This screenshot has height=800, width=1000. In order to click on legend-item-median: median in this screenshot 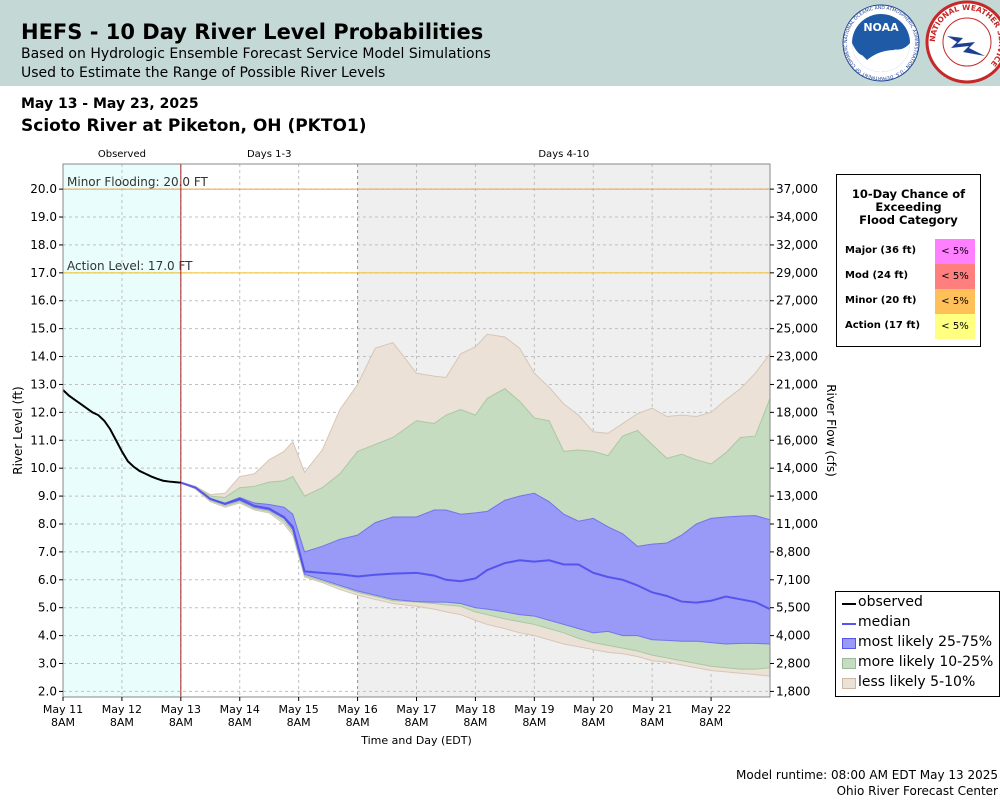, I will do `click(917, 623)`.